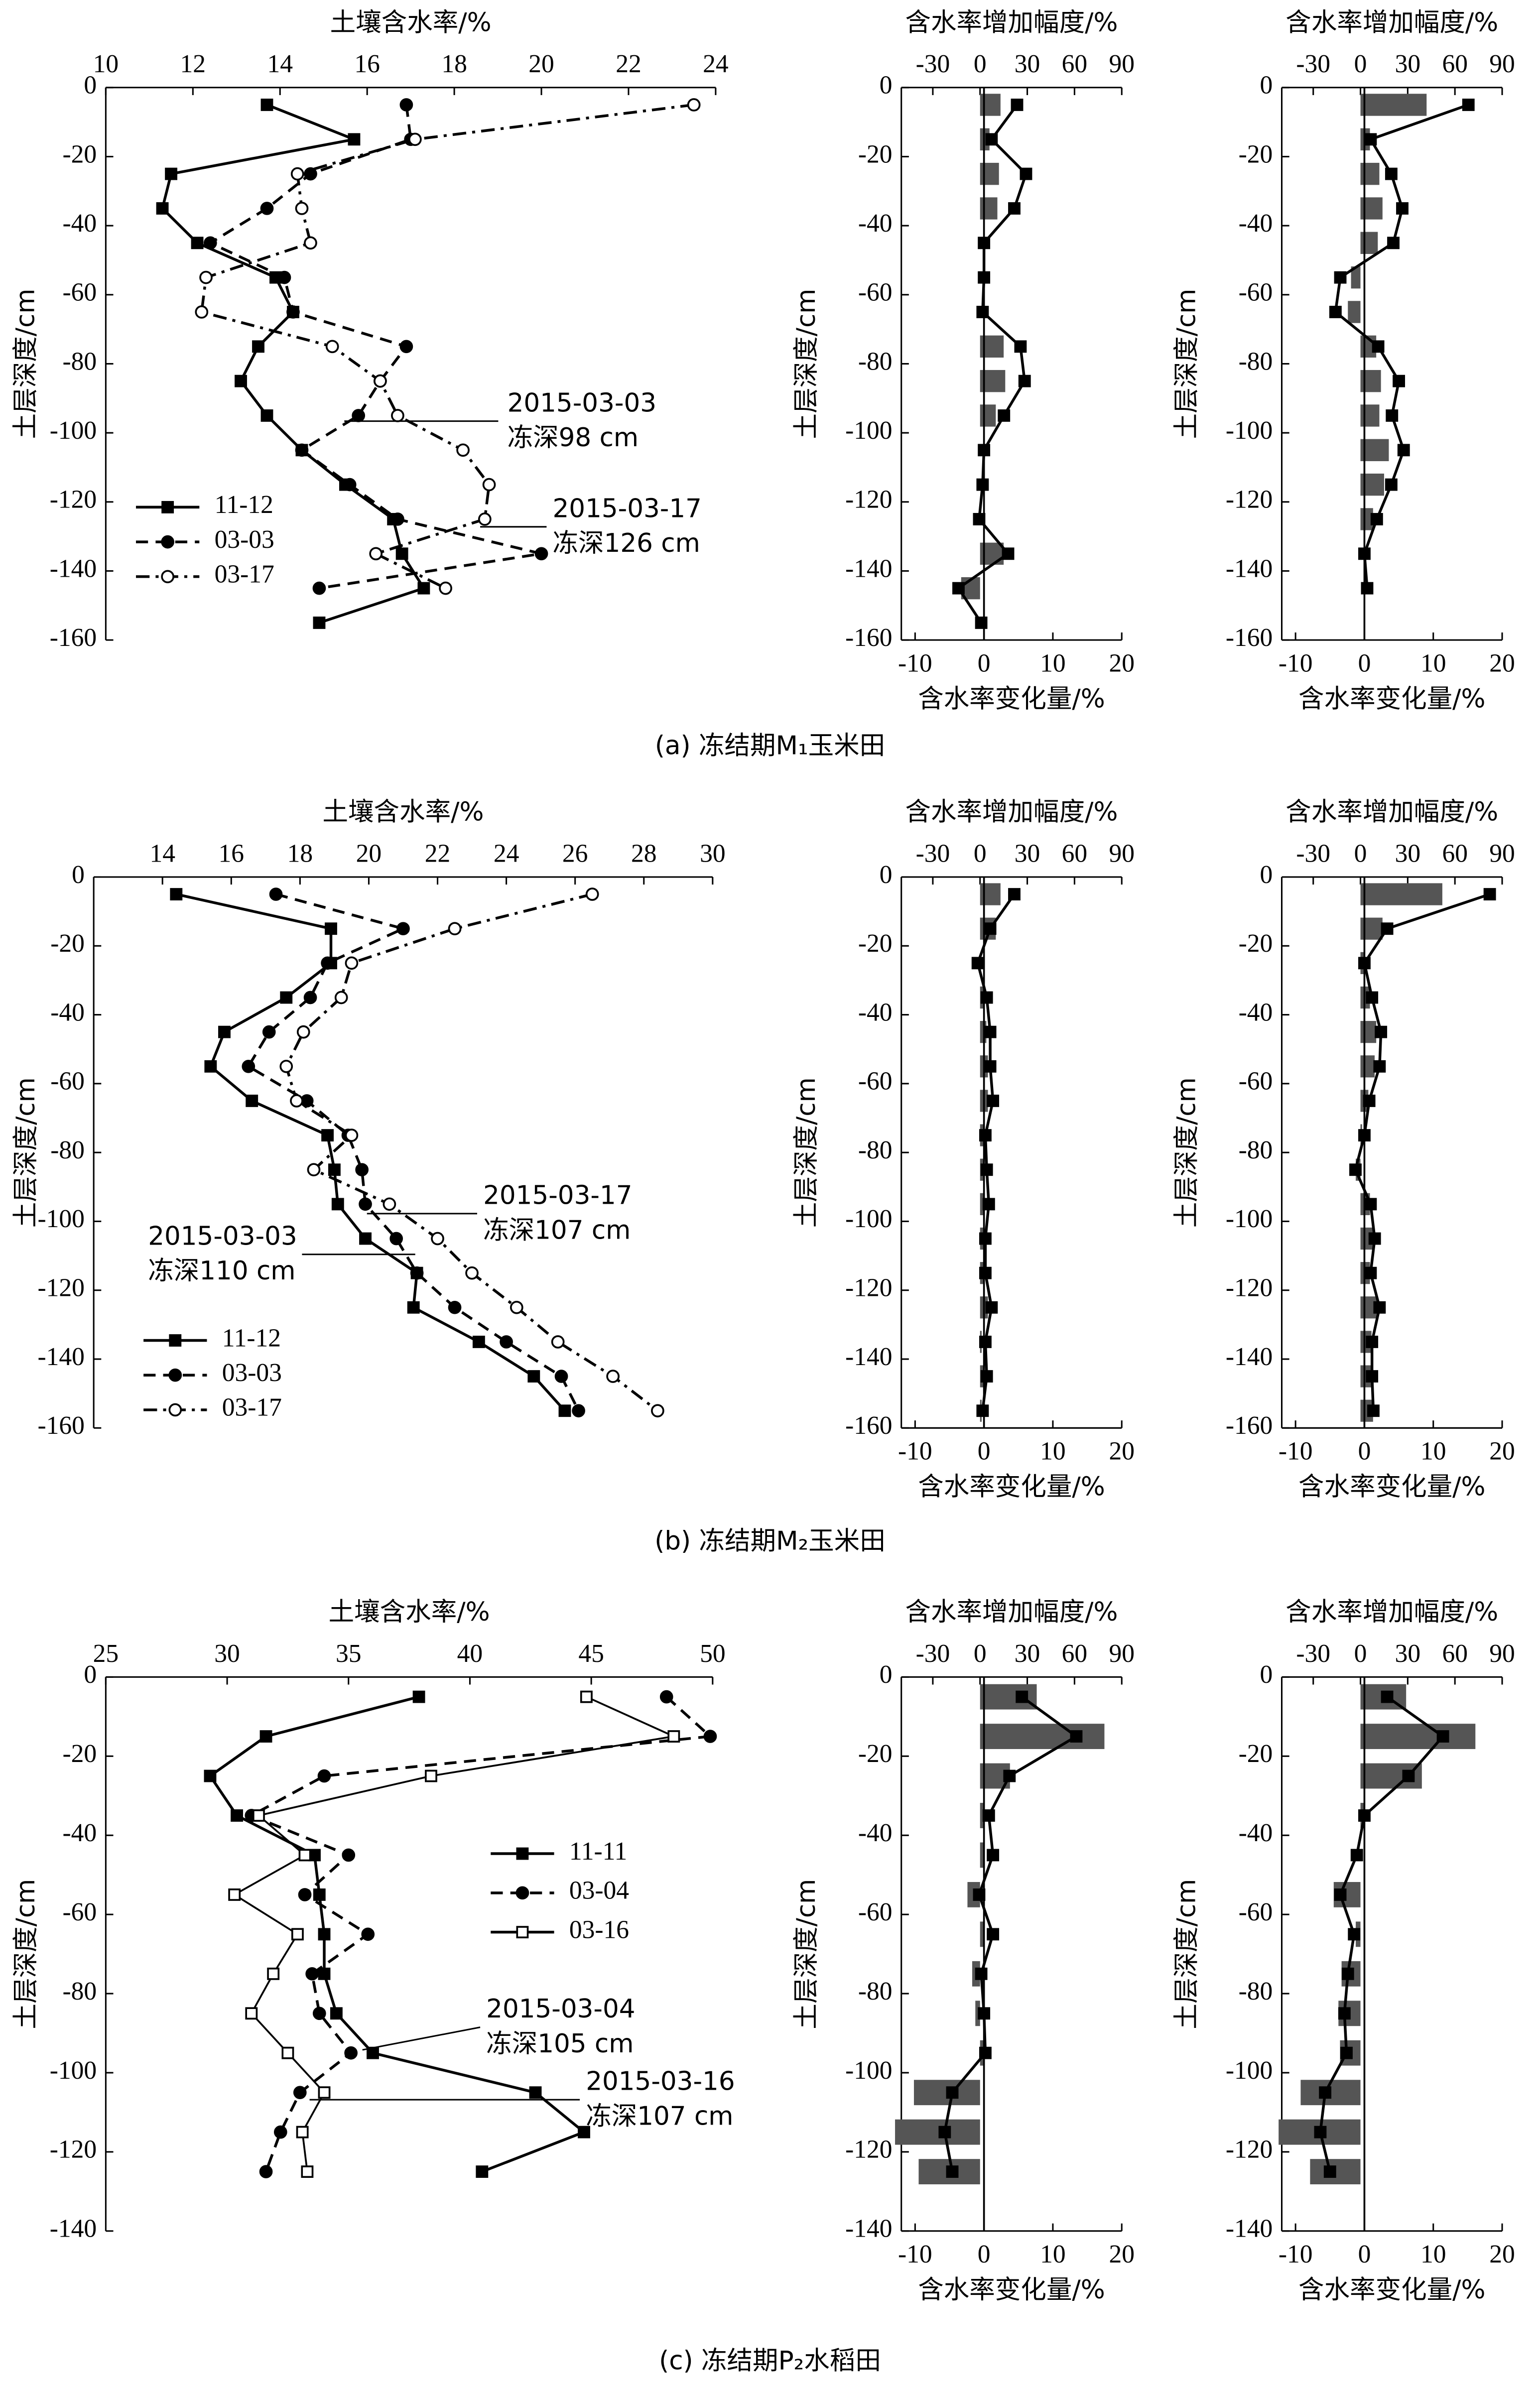  I want to click on annotation: 冻深110 cm, so click(221, 1271).